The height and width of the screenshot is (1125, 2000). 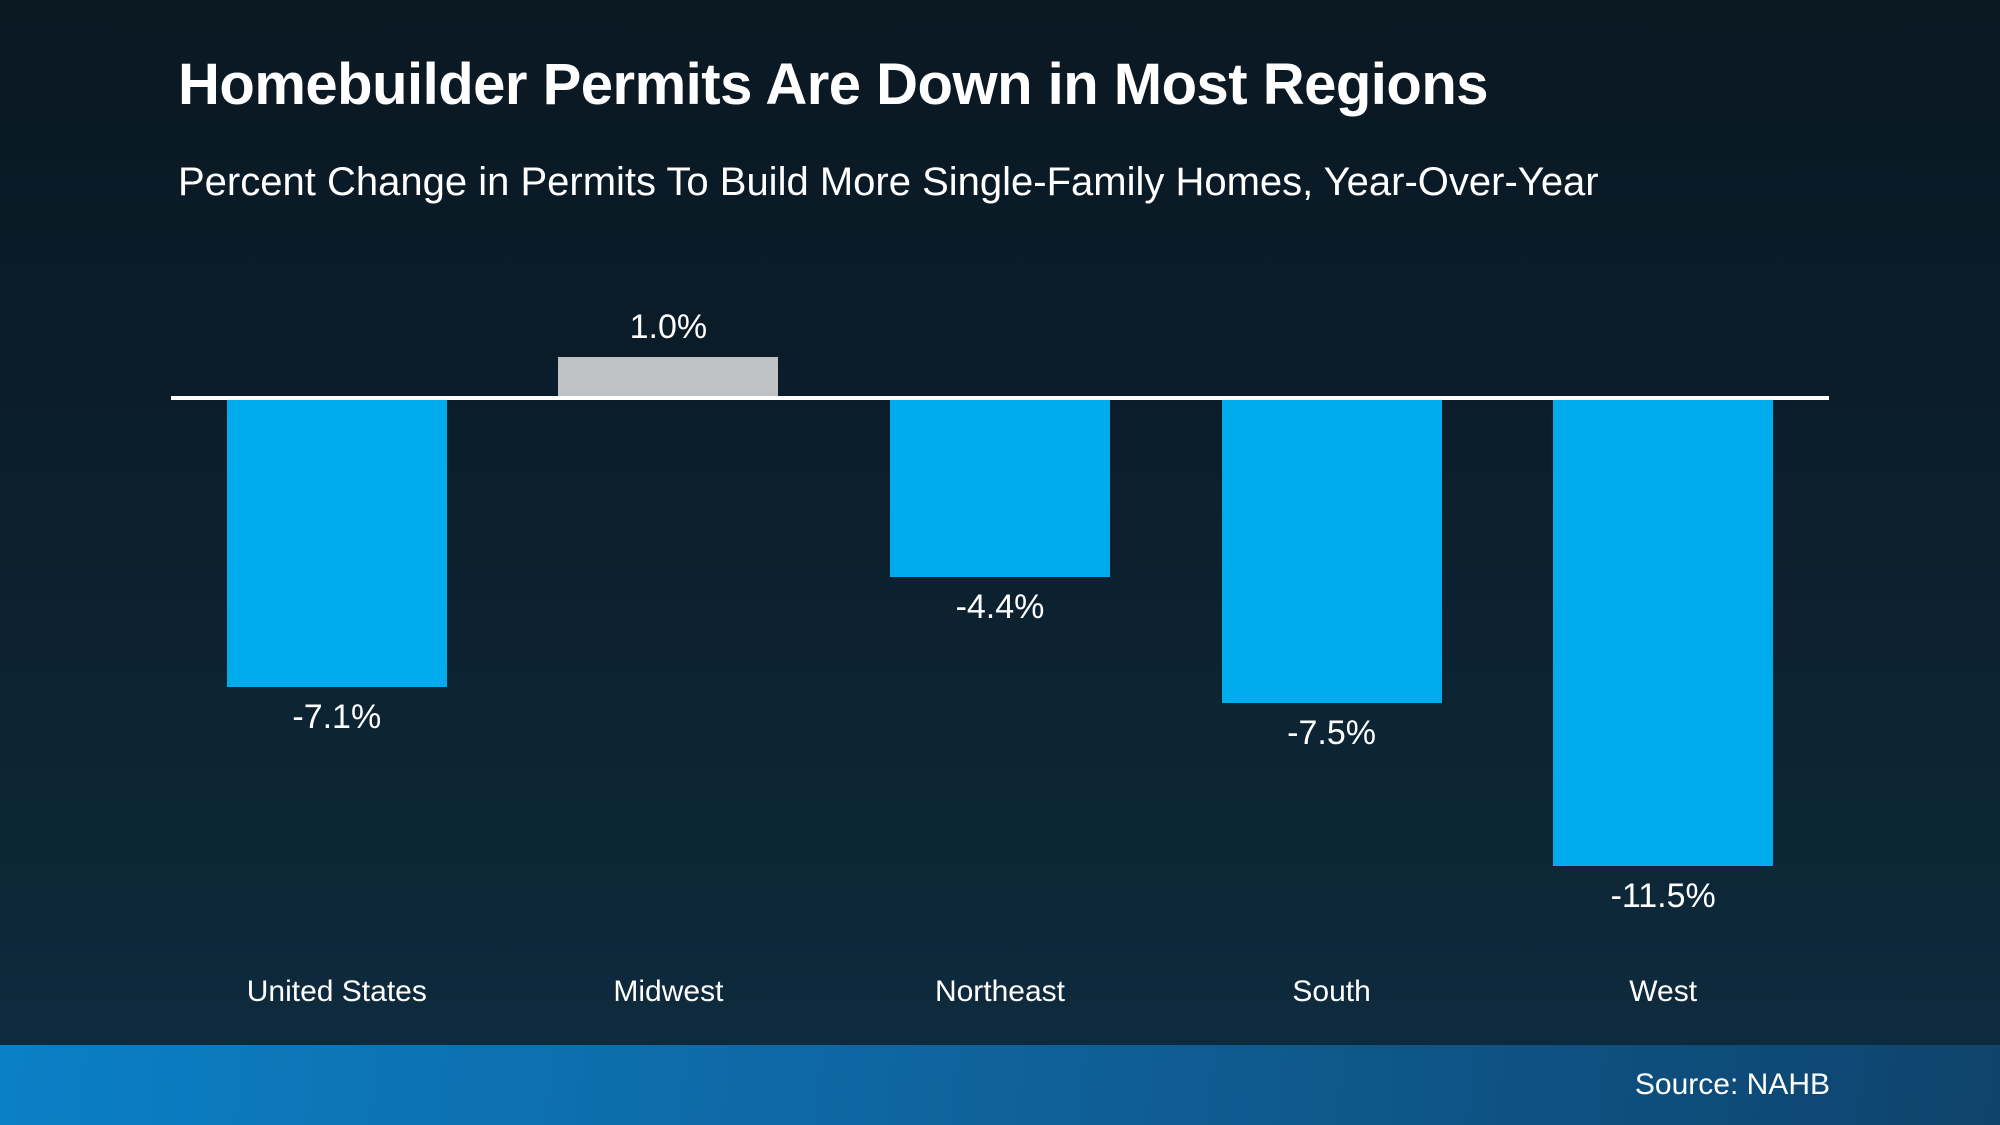 What do you see at coordinates (1331, 550) in the screenshot?
I see `bar-south` at bounding box center [1331, 550].